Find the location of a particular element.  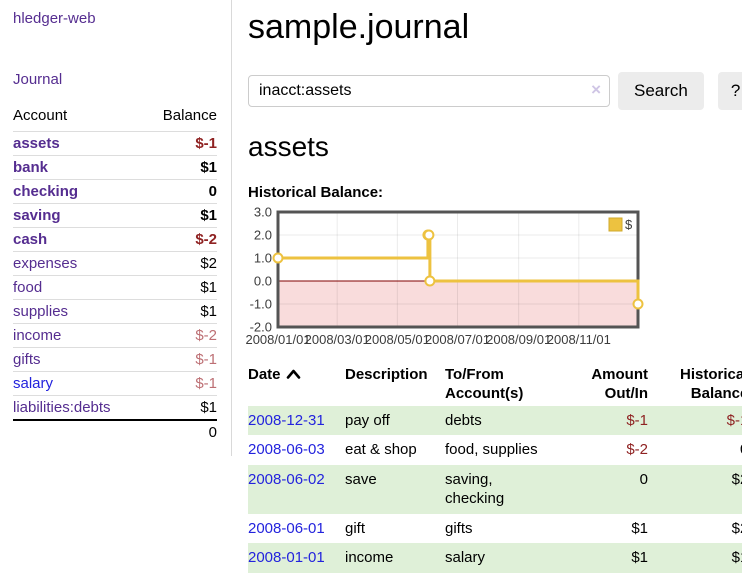

account-row: expenses $2 is located at coordinates (115, 263).